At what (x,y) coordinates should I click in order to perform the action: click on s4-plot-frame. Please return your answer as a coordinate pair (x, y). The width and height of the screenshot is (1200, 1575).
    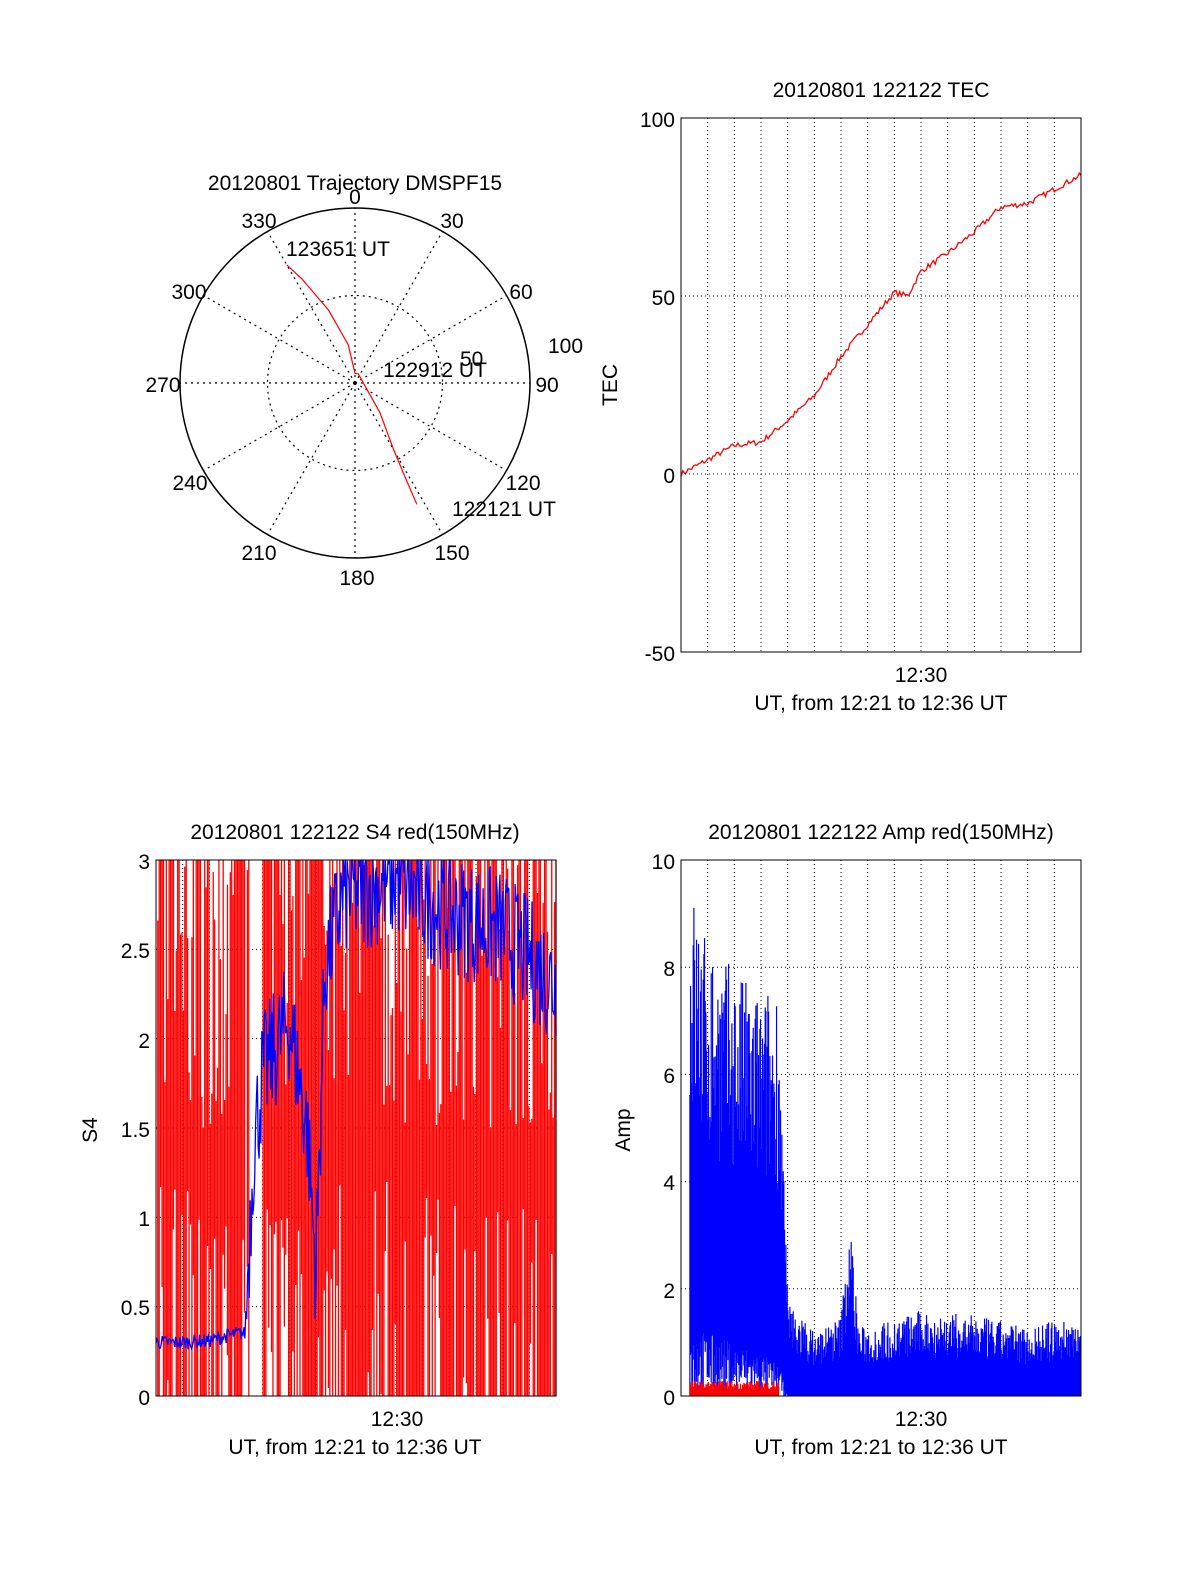
    Looking at the image, I should click on (356, 1128).